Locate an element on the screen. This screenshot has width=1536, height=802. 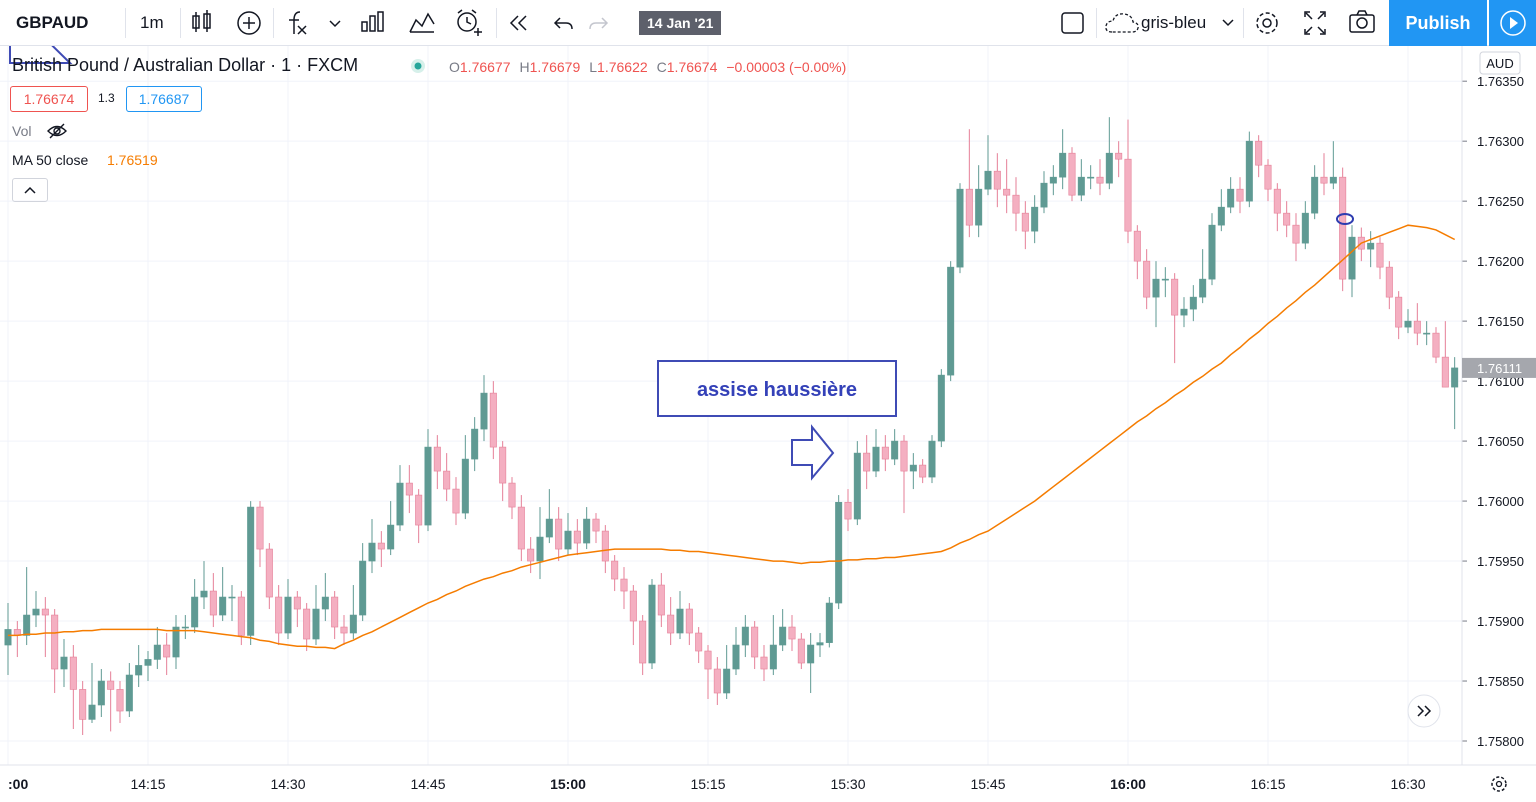
y-tick-label: 1.76250 is located at coordinates (1500, 201).